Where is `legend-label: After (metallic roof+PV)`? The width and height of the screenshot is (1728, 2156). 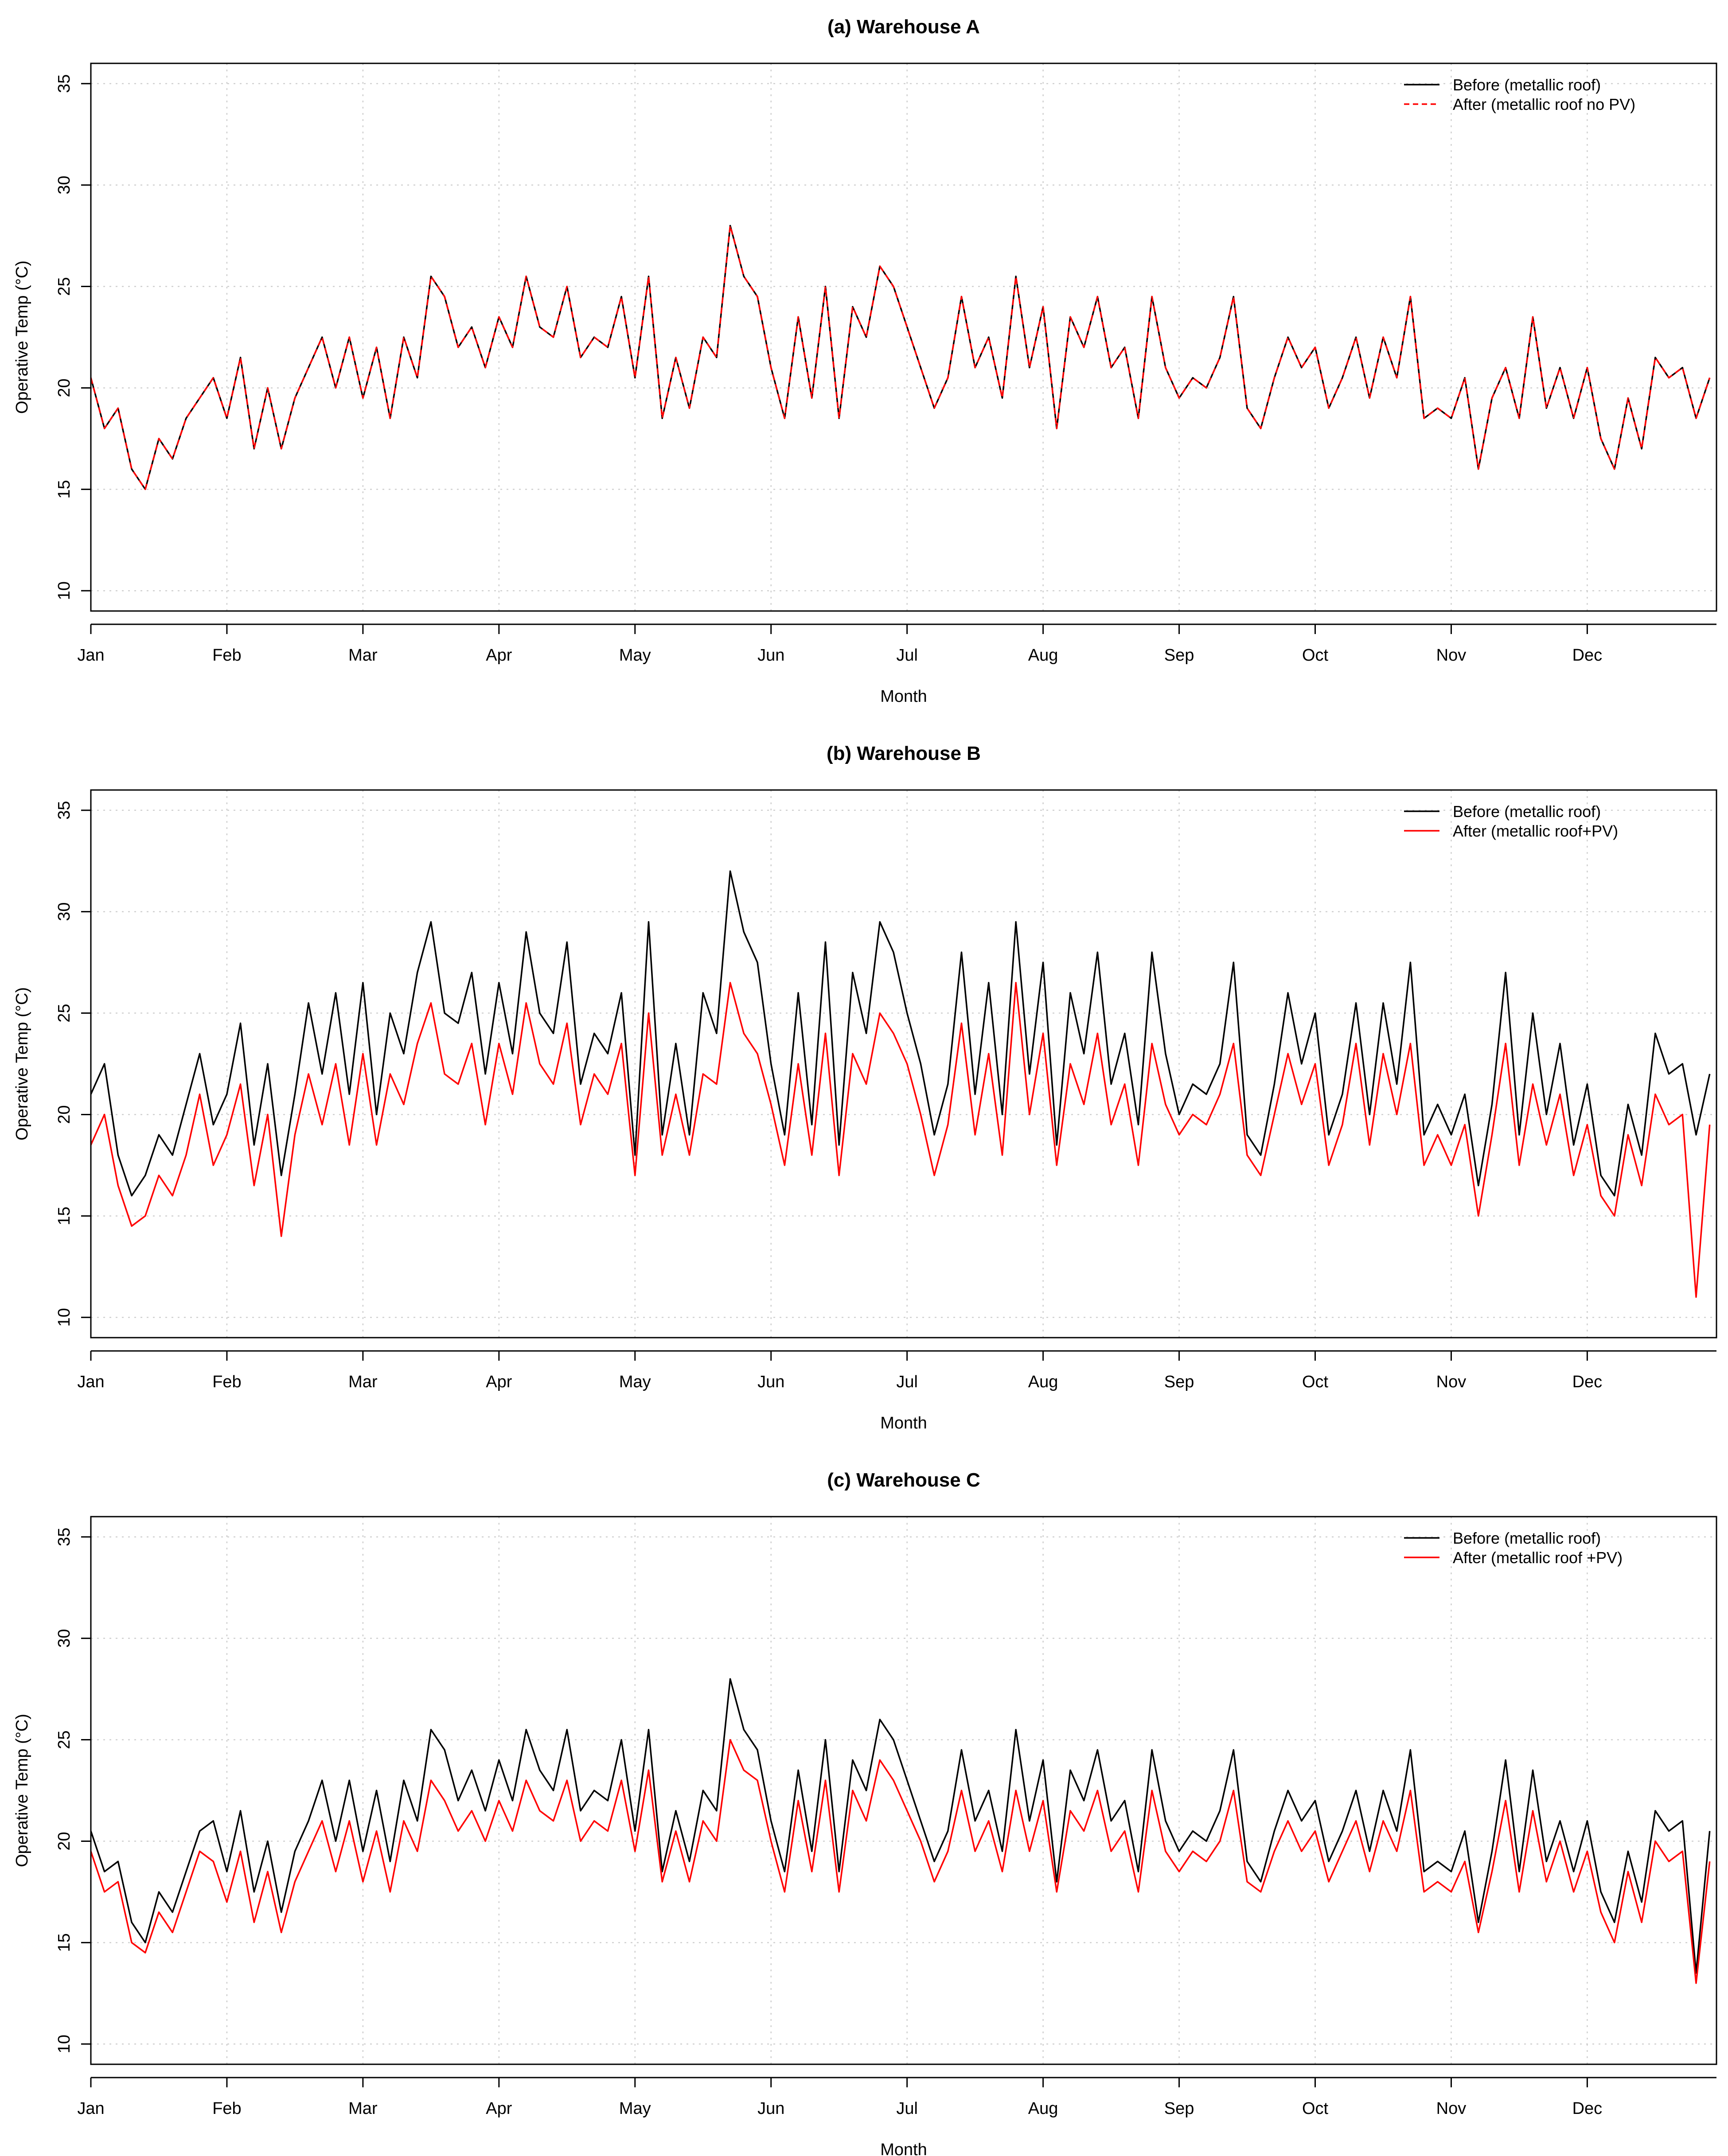 legend-label: After (metallic roof+PV) is located at coordinates (1535, 831).